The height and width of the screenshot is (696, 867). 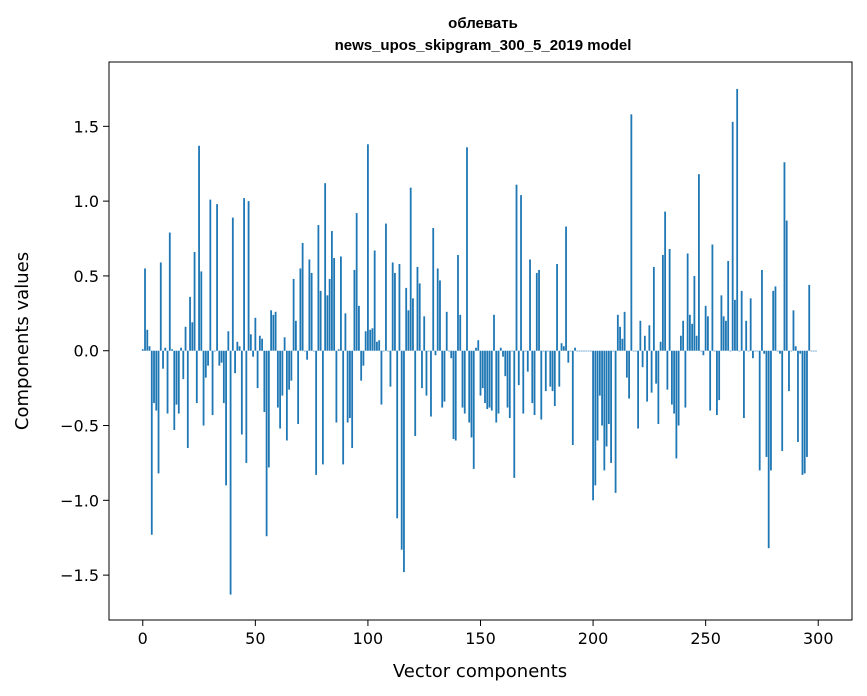 I want to click on x-tick-label: 150, so click(x=480, y=638).